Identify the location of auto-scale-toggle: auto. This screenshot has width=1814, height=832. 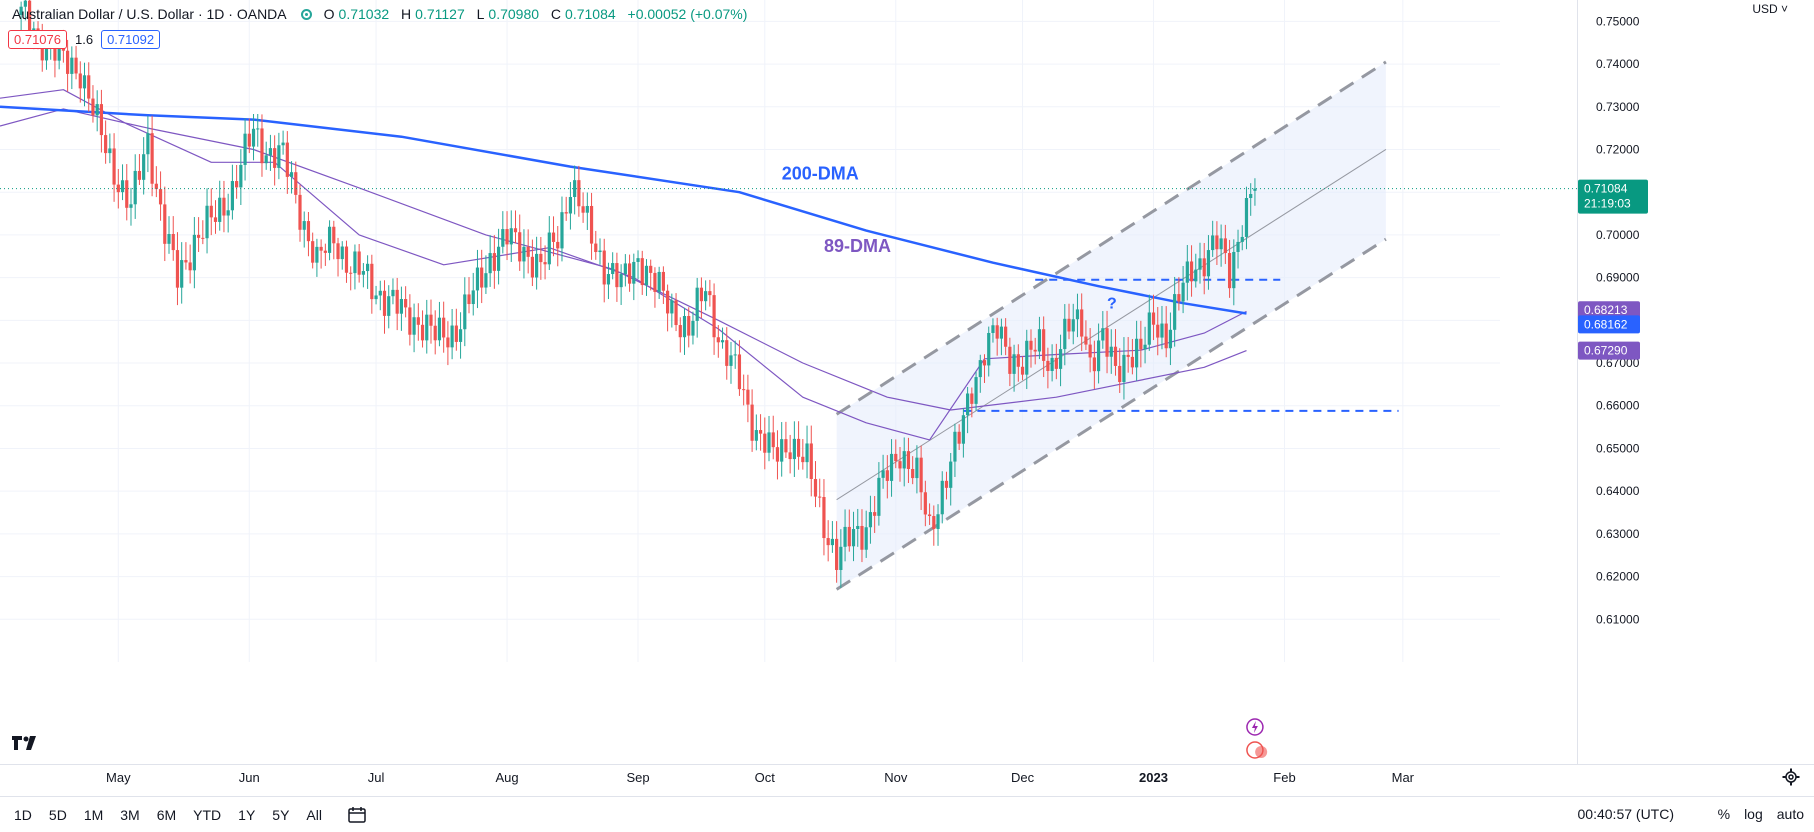
(1790, 814).